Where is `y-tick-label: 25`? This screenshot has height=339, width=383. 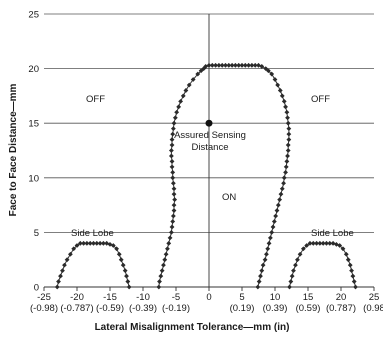 y-tick-label: 25 is located at coordinates (33, 15).